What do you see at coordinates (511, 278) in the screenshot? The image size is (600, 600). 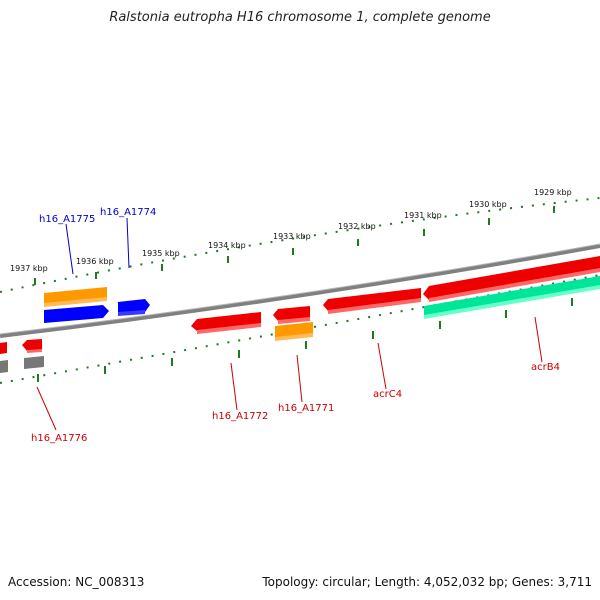 I see `gene-acrB4-top` at bounding box center [511, 278].